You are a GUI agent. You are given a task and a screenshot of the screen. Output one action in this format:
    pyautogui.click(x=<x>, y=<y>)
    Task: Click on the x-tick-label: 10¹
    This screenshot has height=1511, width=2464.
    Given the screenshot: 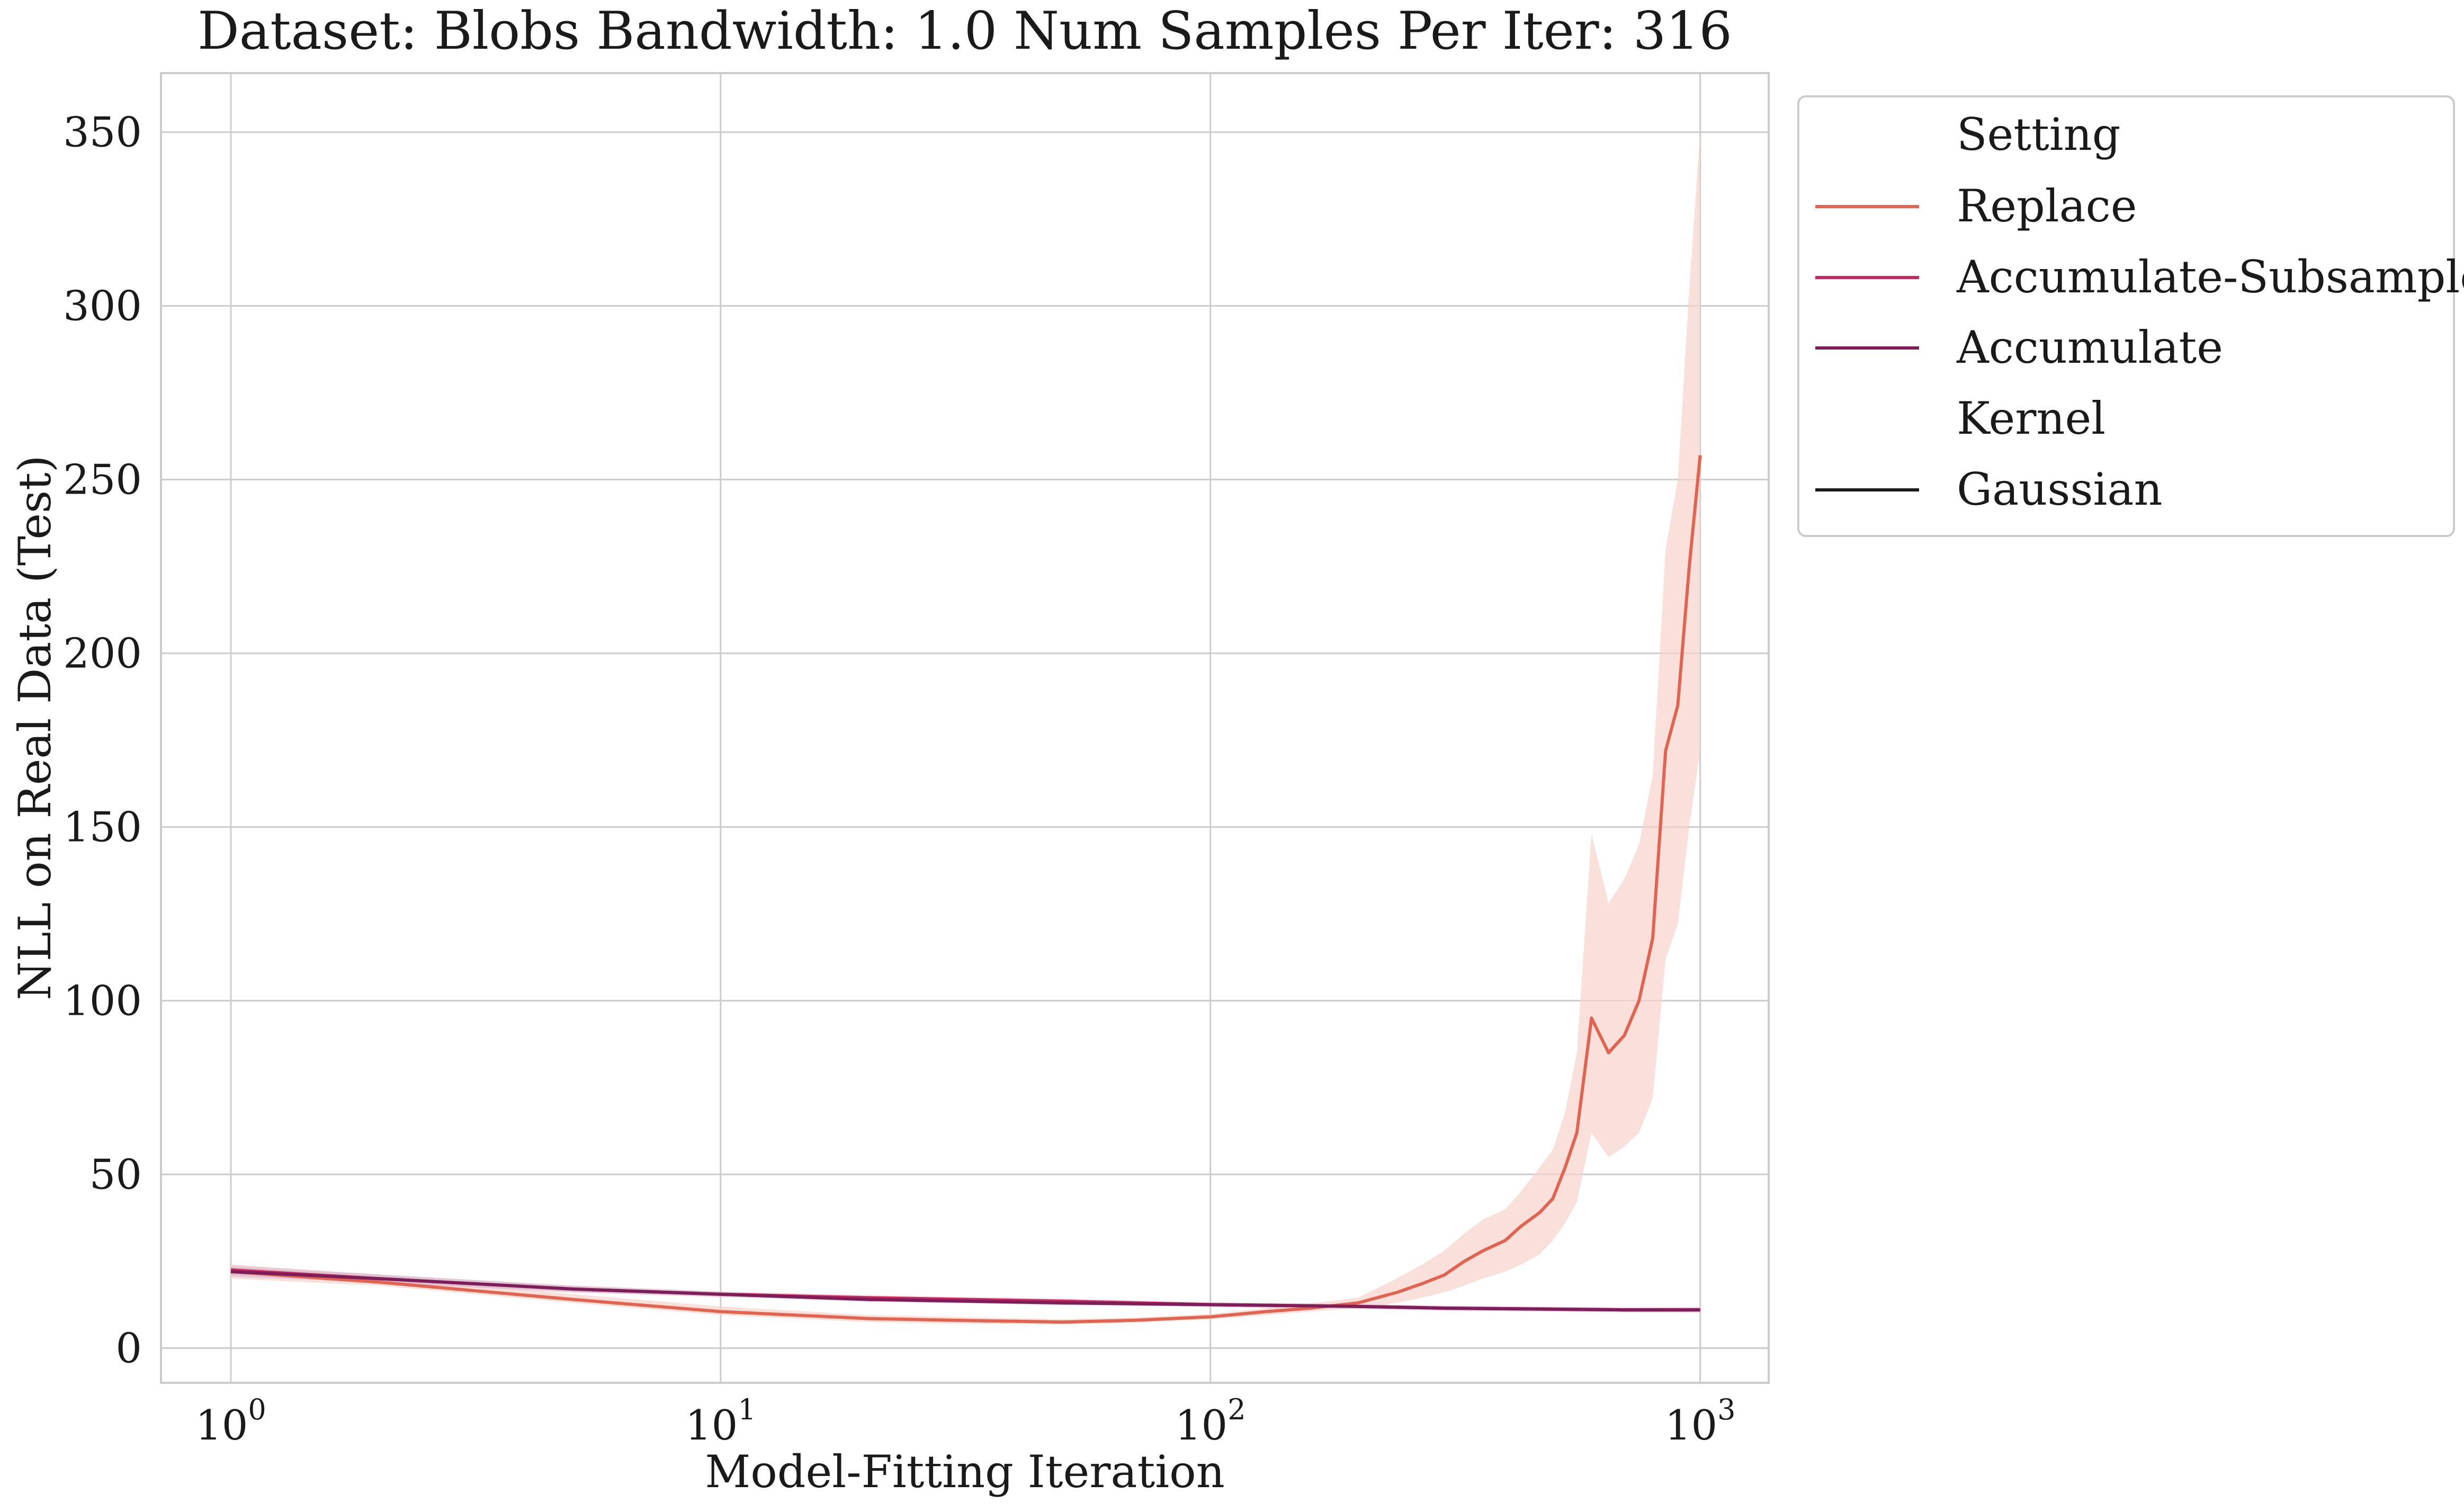 What is the action you would take?
    pyautogui.click(x=720, y=1421)
    